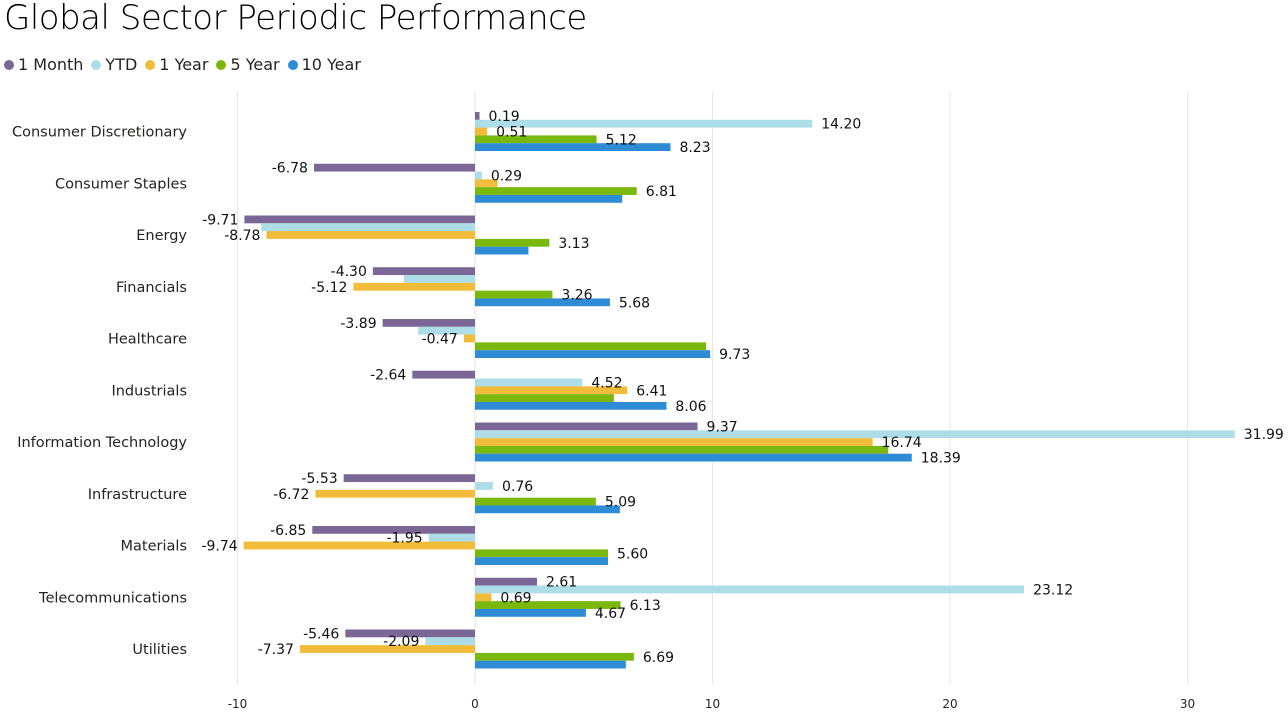 The image size is (1288, 714). I want to click on data-label: 6.41, so click(651, 391).